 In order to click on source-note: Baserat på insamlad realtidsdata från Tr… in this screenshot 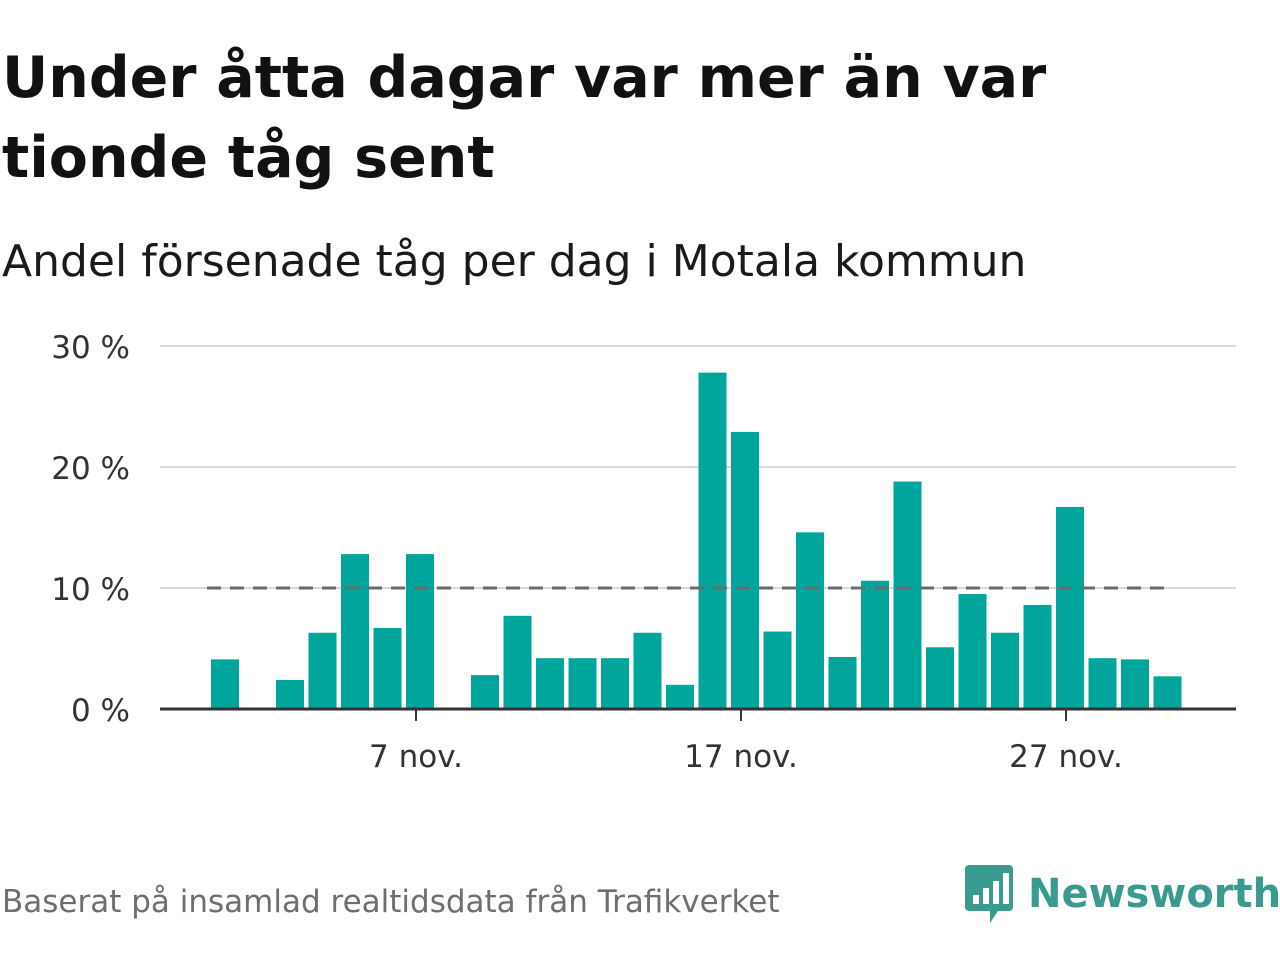, I will do `click(391, 902)`.